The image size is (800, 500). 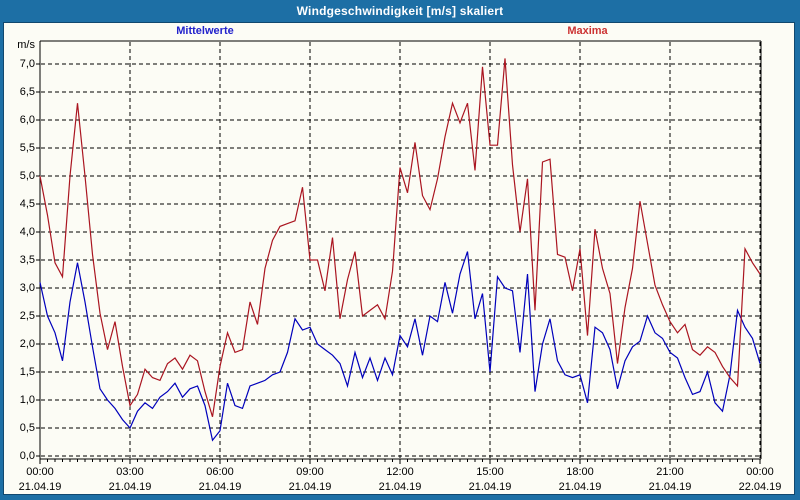 What do you see at coordinates (27, 344) in the screenshot?
I see `y-tick-label: 2,0` at bounding box center [27, 344].